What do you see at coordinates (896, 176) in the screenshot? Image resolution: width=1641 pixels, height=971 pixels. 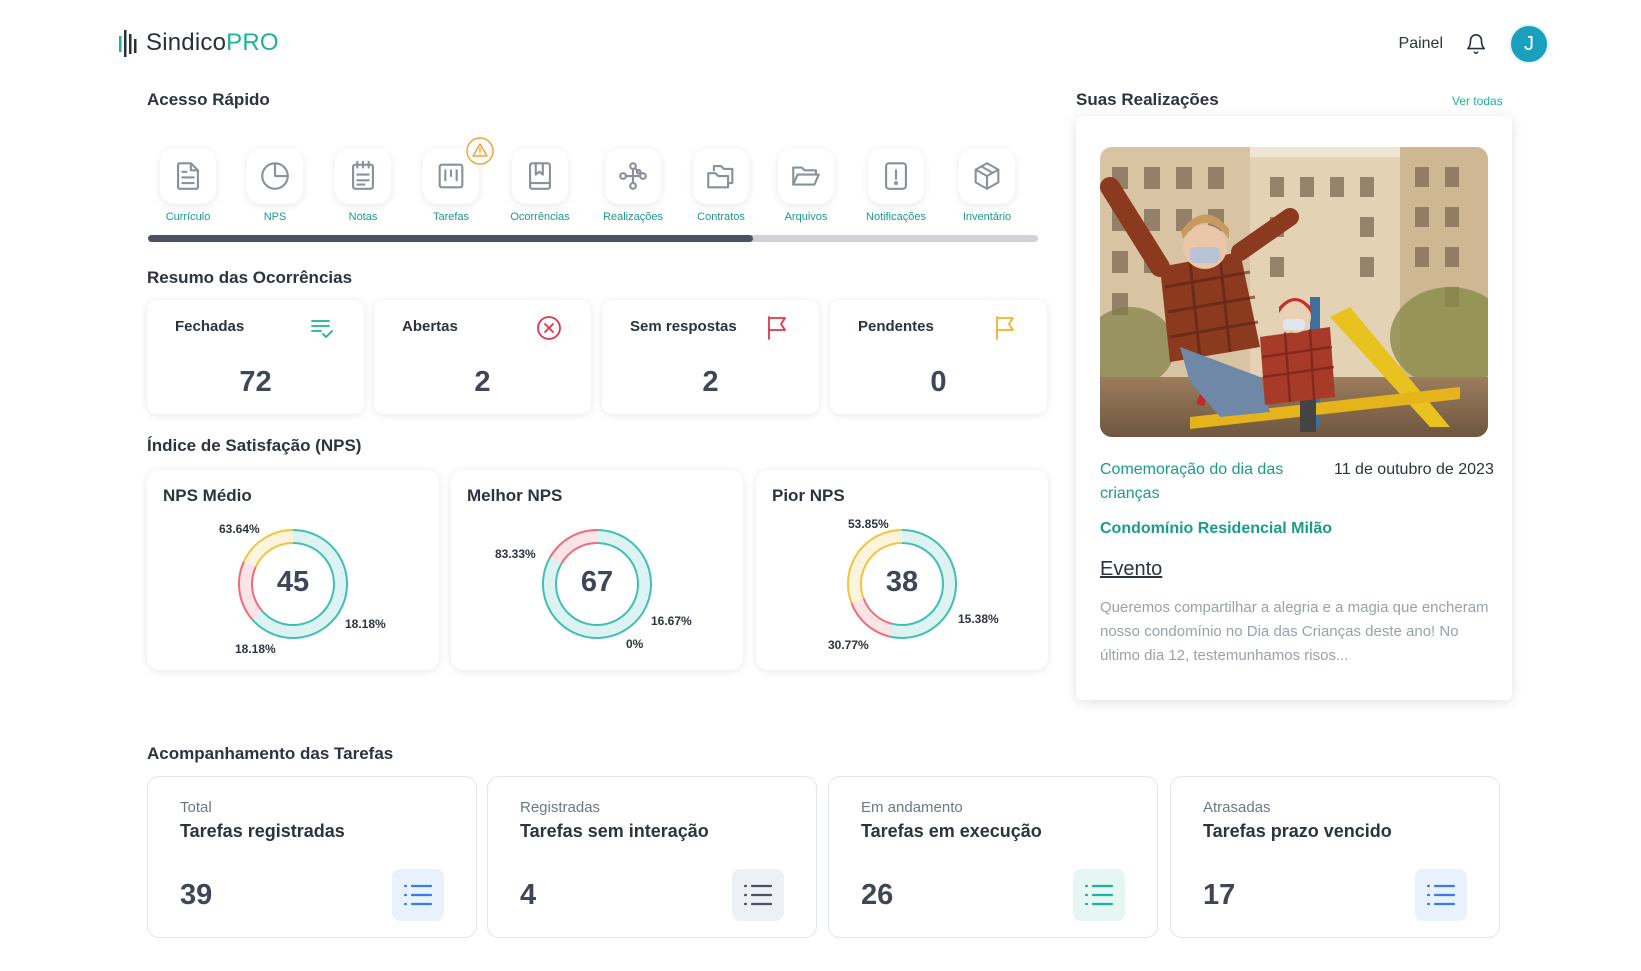 I see `alert-file-icon` at bounding box center [896, 176].